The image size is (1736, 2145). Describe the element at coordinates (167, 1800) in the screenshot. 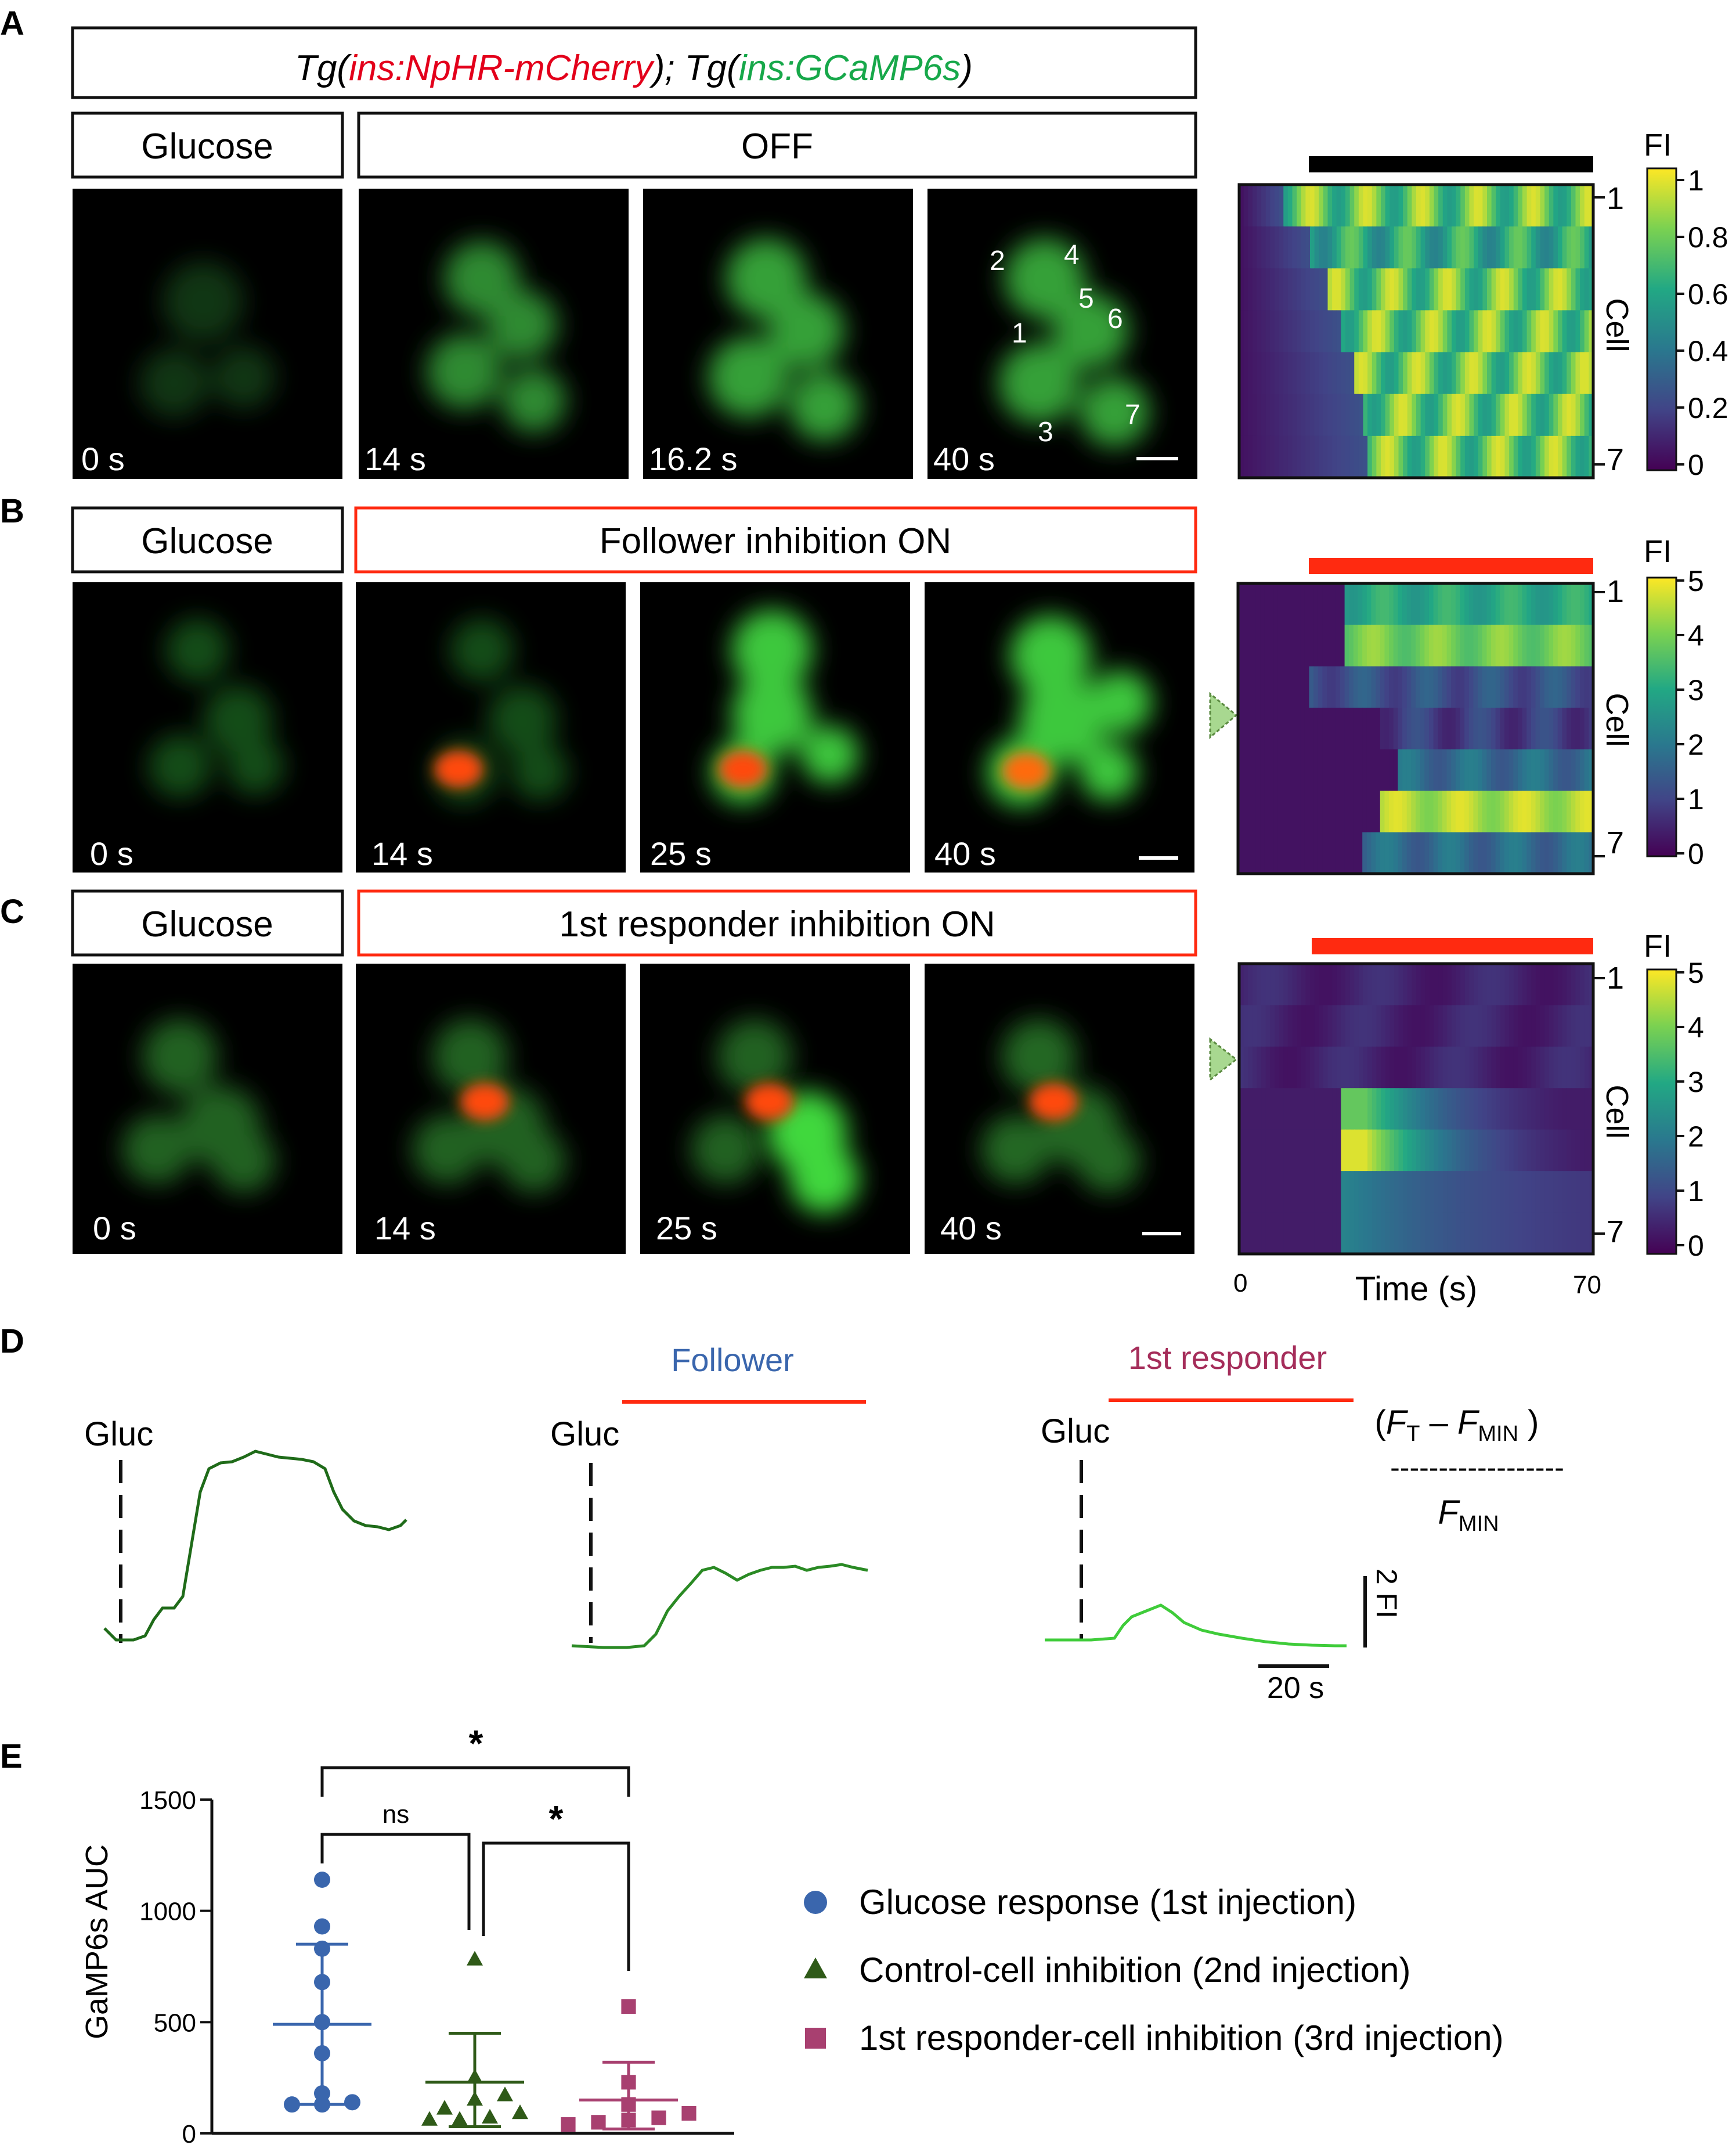

I see `y-tick-label: 1500` at that location.